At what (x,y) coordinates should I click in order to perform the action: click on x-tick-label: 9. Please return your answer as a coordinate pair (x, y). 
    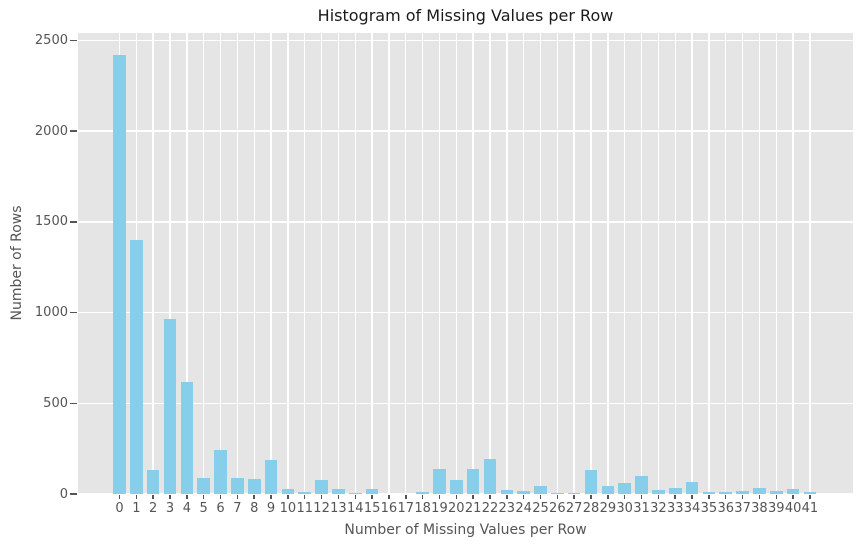
    Looking at the image, I should click on (271, 508).